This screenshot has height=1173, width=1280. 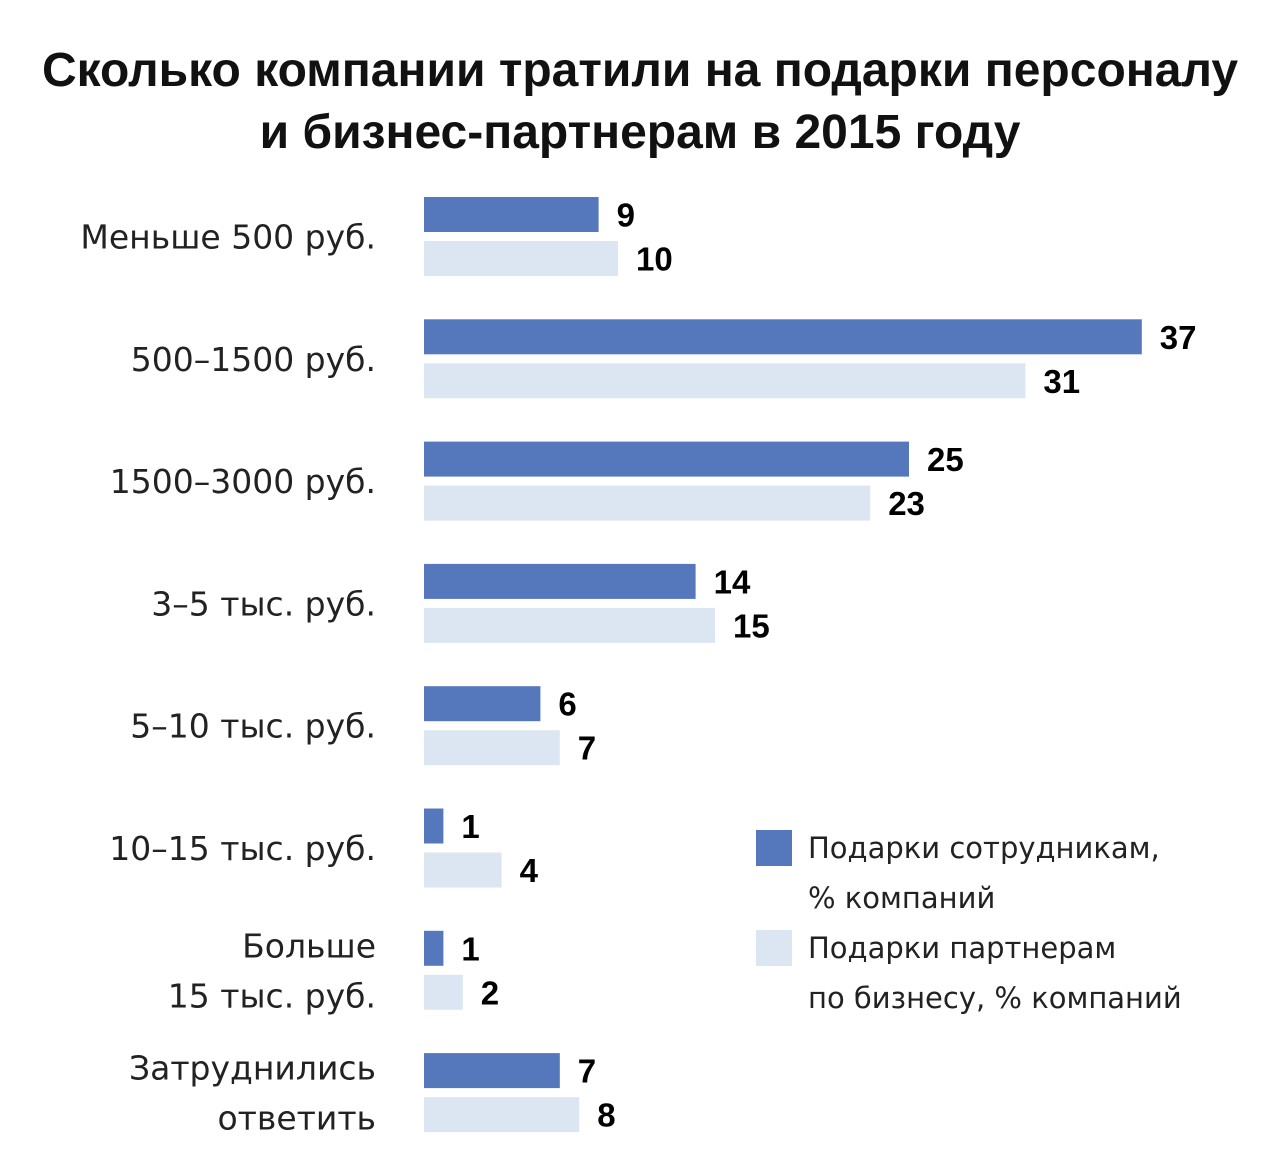 What do you see at coordinates (945, 459) in the screenshot?
I see `value-label: 25` at bounding box center [945, 459].